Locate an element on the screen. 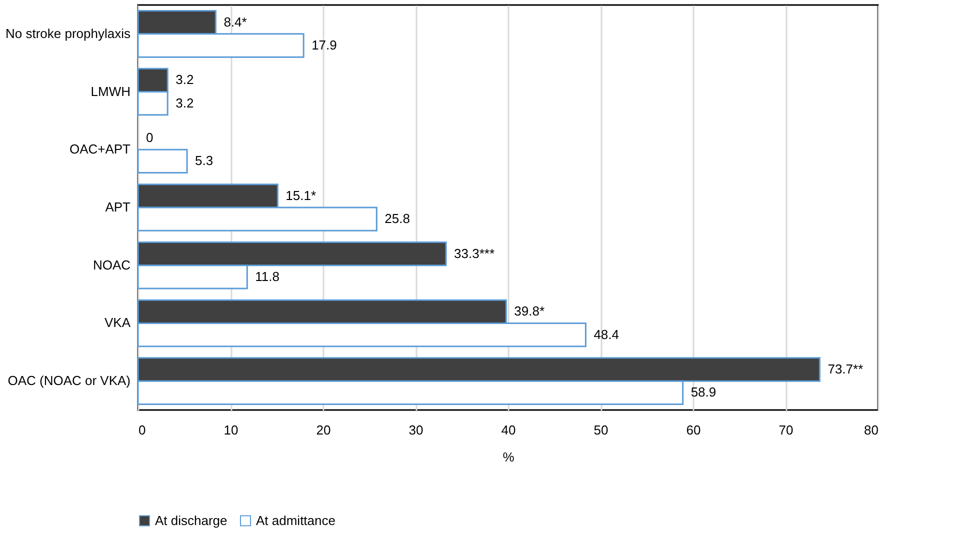 Image resolution: width=973 pixels, height=548 pixels. data-label: 48.4 is located at coordinates (607, 334).